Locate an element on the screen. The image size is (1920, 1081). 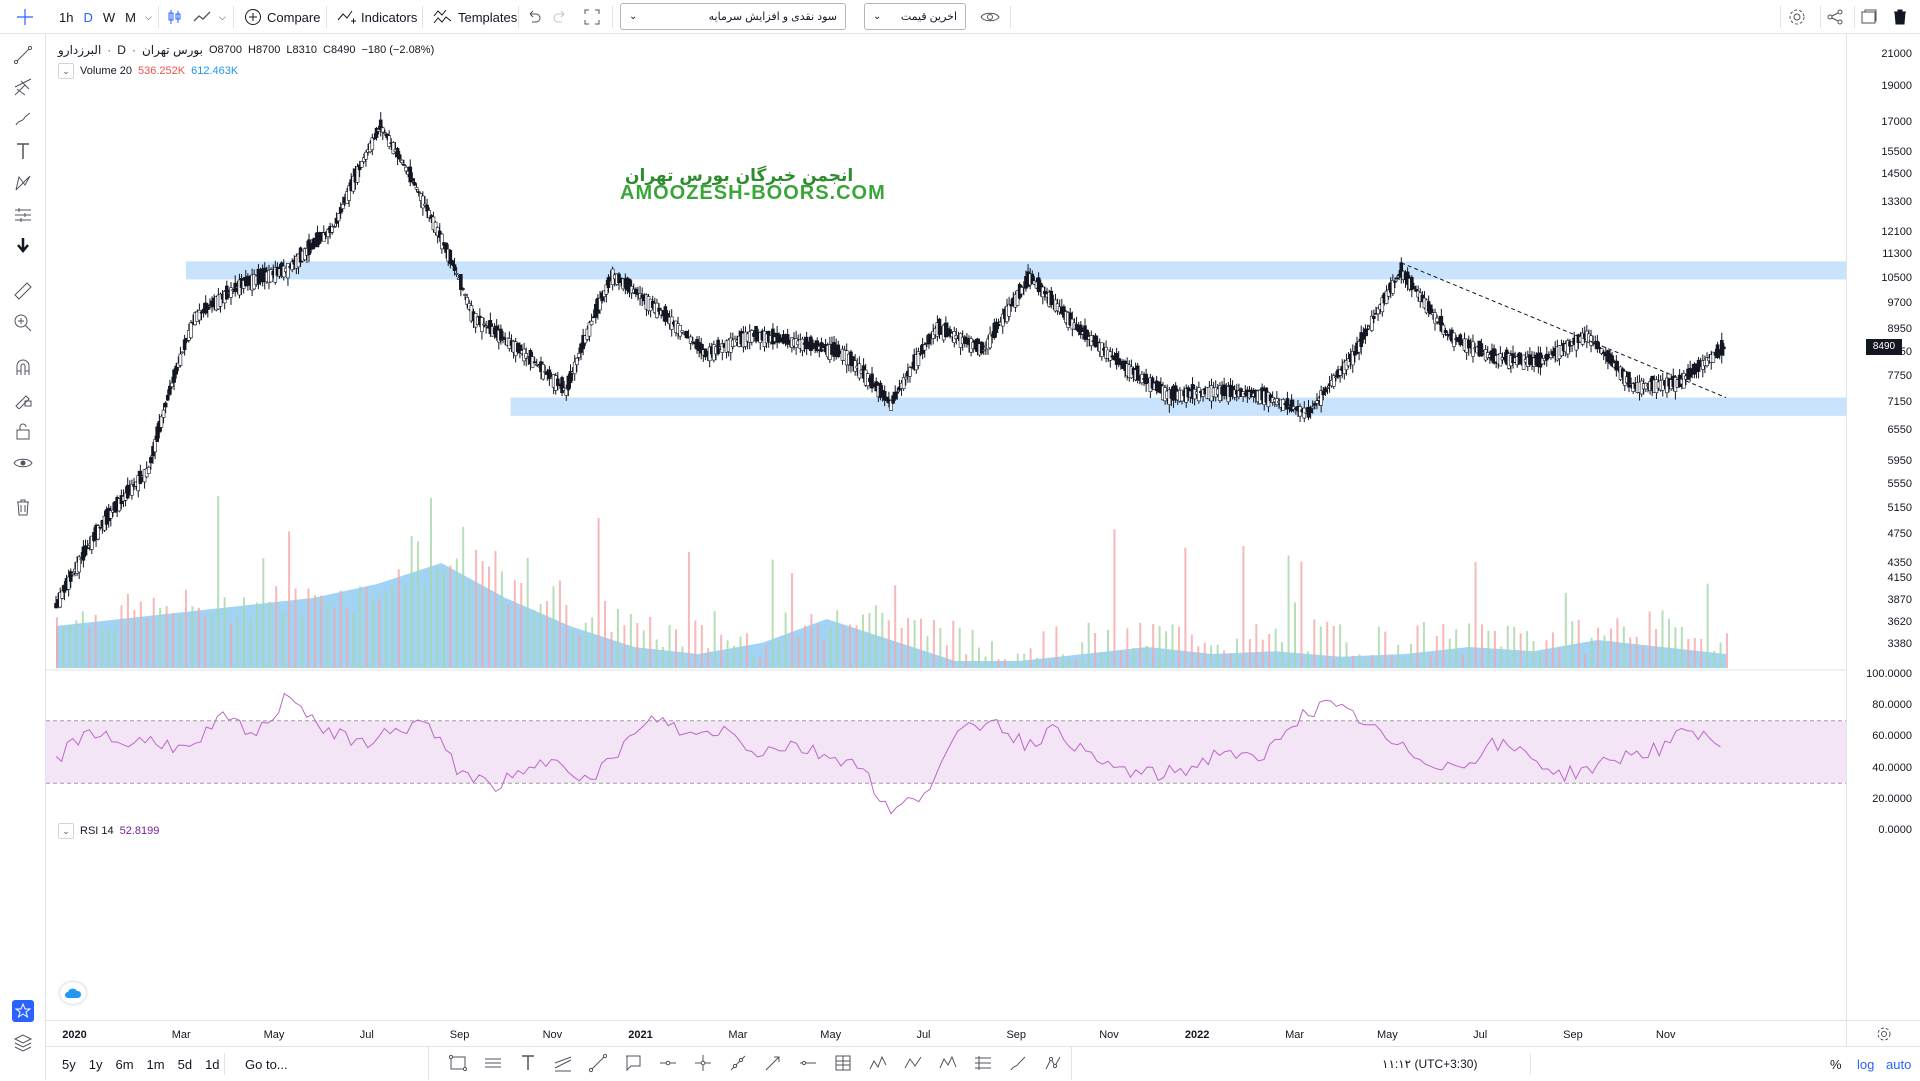
ruler-icon is located at coordinates (23, 291).